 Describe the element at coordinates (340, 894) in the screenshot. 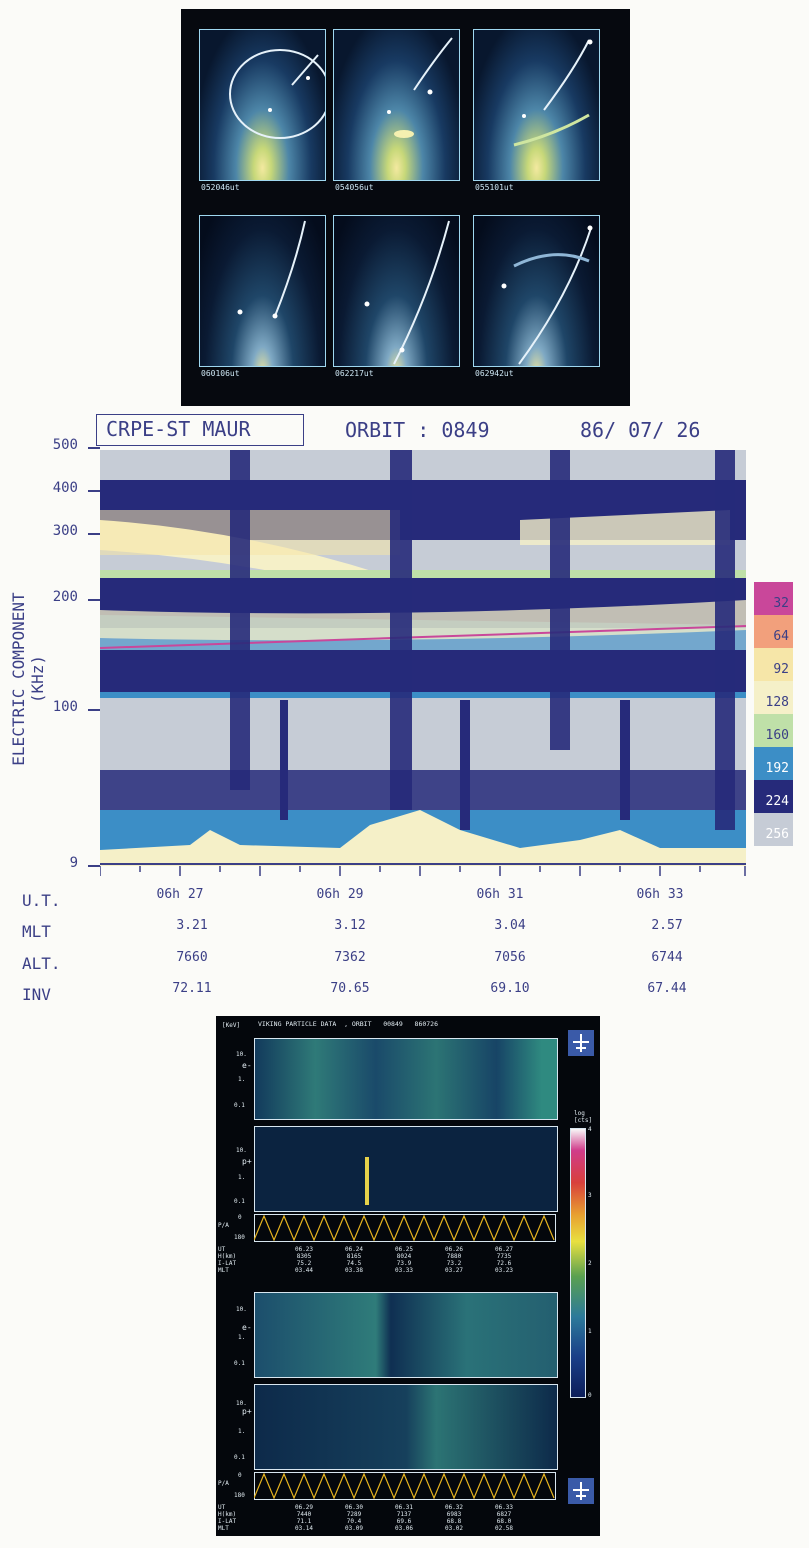

I see `ut-value: 06h 29` at that location.